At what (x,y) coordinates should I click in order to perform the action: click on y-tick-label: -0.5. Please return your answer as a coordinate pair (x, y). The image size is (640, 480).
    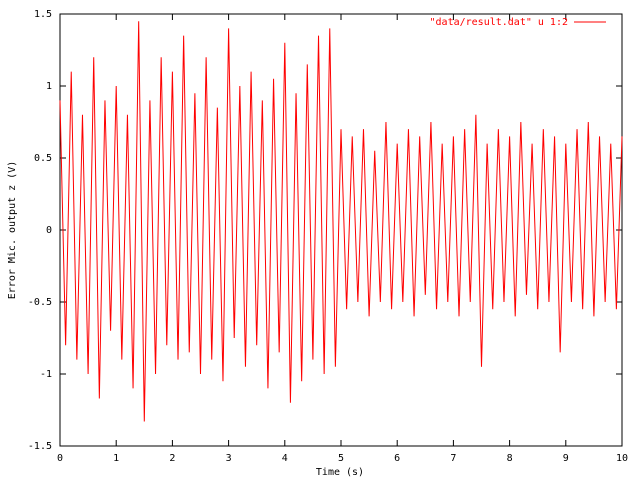
    Looking at the image, I should click on (40, 302).